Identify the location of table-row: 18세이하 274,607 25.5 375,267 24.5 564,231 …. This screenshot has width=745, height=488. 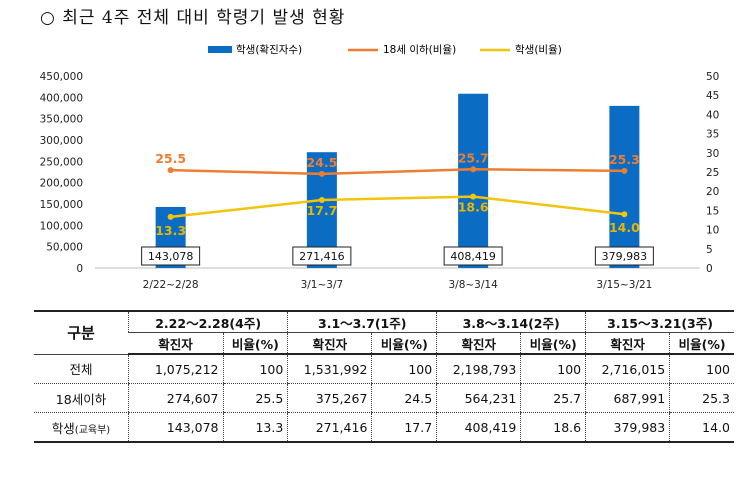
(384, 398).